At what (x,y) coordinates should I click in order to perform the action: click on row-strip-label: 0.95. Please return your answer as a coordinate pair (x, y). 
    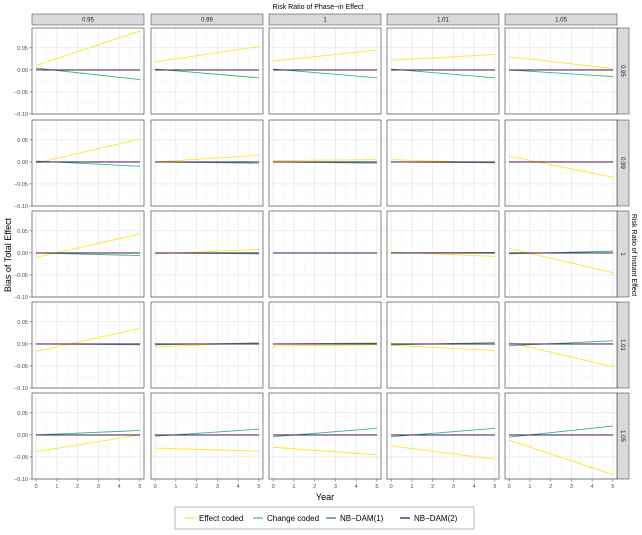
    Looking at the image, I should click on (622, 71).